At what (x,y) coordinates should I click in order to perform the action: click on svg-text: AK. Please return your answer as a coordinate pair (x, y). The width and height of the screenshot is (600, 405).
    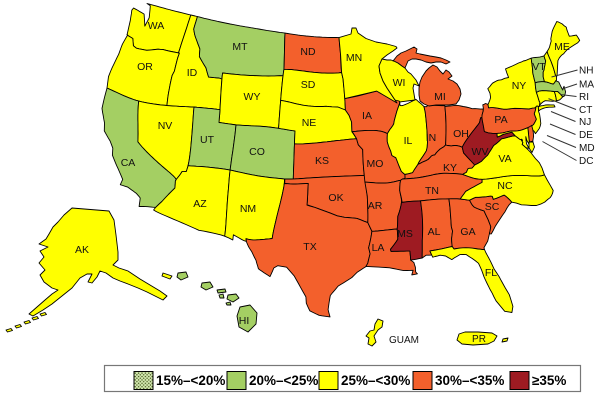
    Looking at the image, I should click on (82, 250).